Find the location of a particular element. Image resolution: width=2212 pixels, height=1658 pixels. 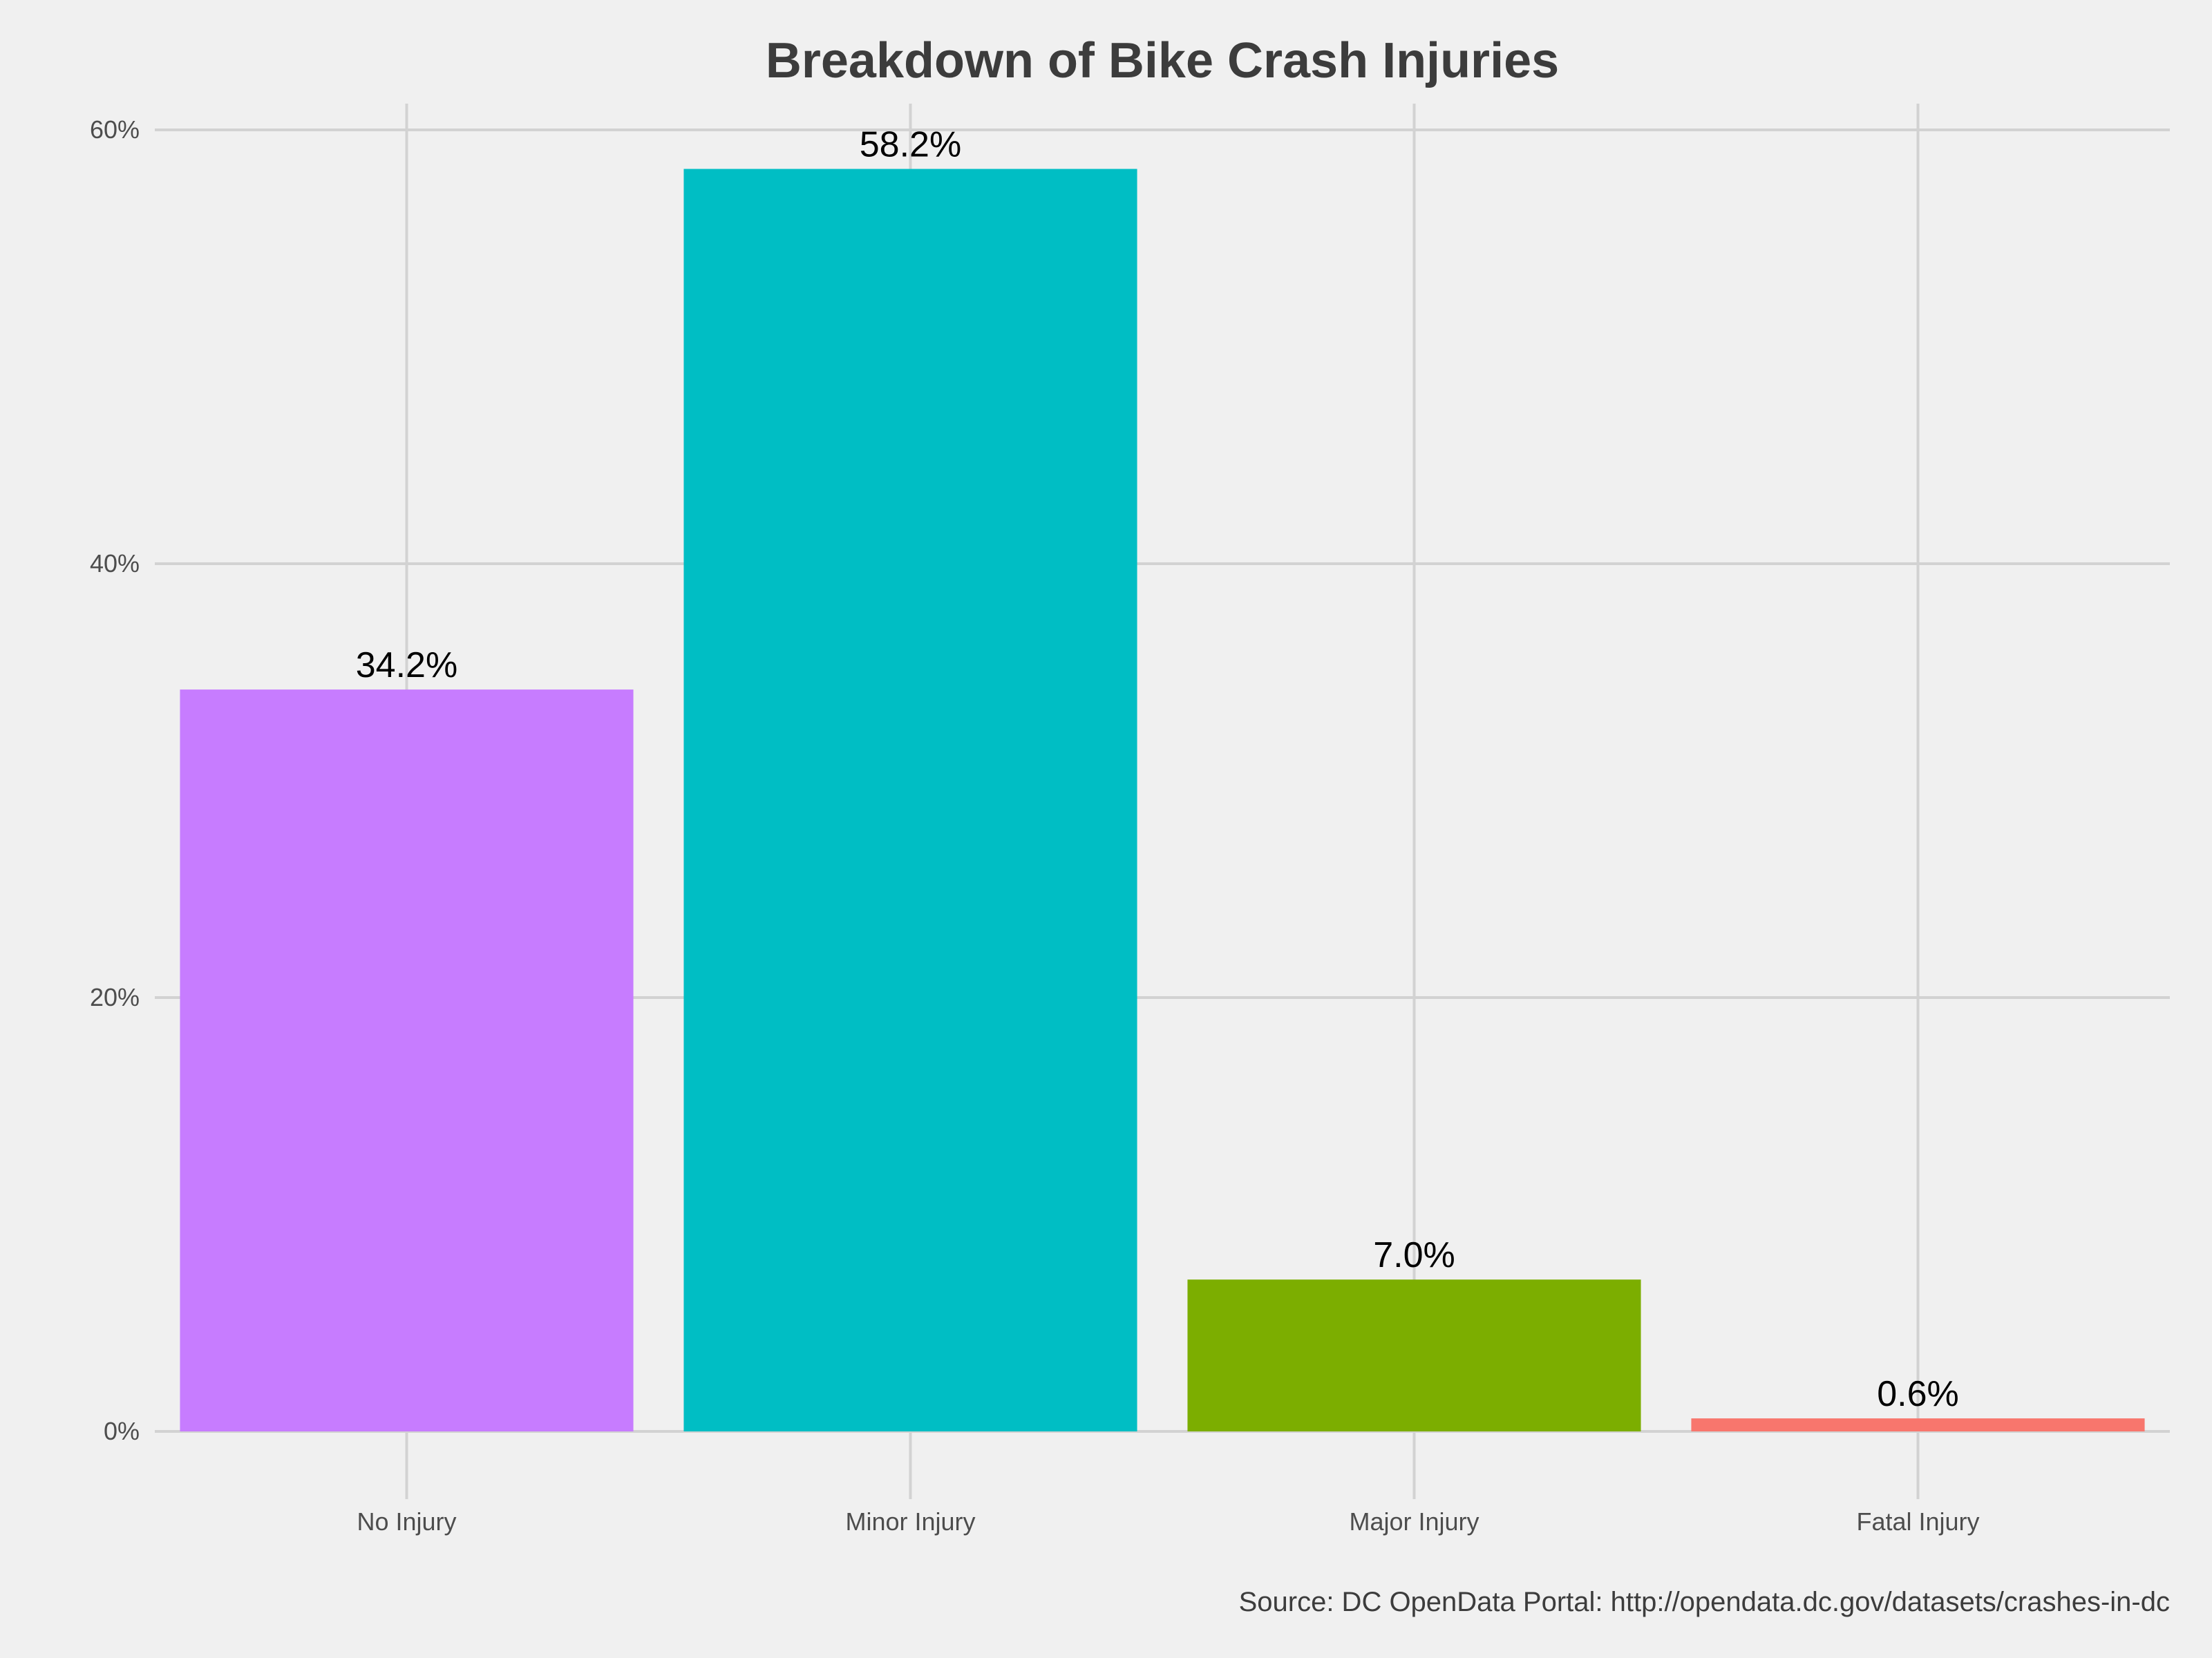

bar-value-label: 7.0% is located at coordinates (1414, 1255).